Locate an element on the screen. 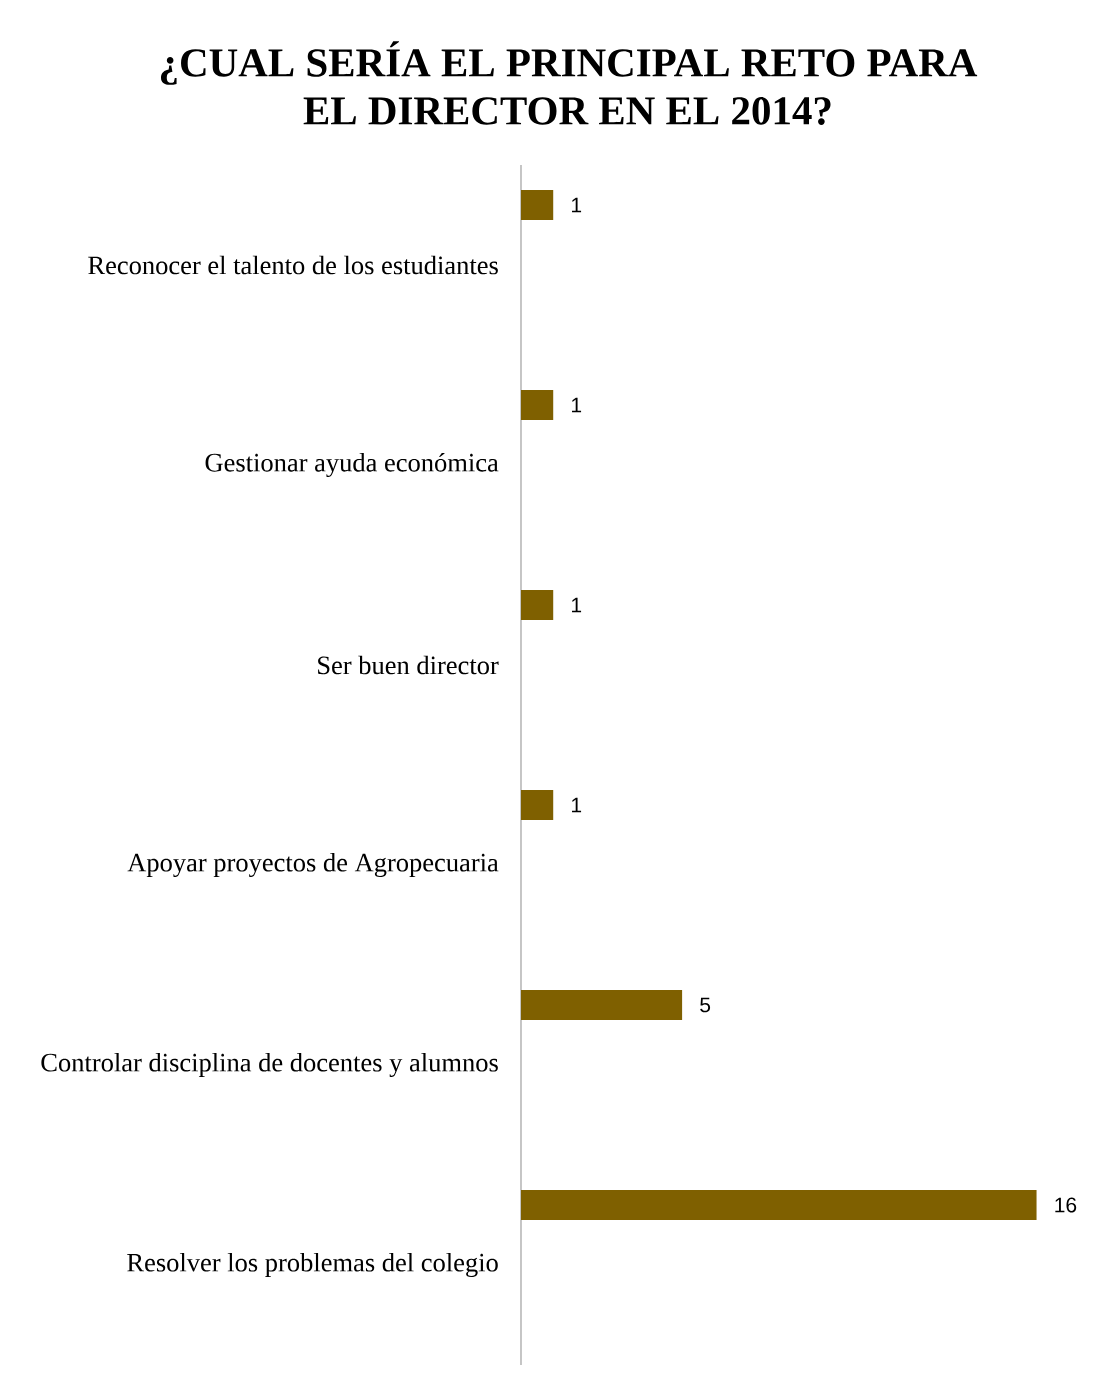 Image resolution: width=1115 pixels, height=1387 pixels. y-tick-label: Controlar disciplina de docentes y alumnos is located at coordinates (269, 1065).